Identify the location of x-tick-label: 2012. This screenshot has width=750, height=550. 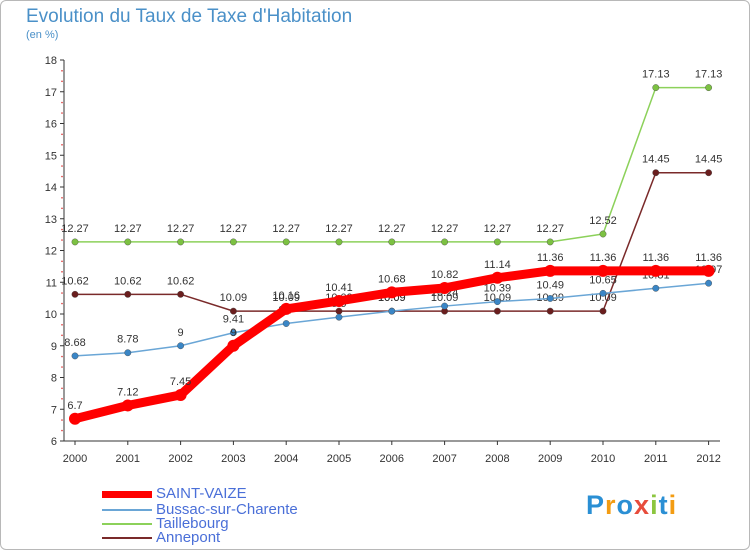
(708, 459).